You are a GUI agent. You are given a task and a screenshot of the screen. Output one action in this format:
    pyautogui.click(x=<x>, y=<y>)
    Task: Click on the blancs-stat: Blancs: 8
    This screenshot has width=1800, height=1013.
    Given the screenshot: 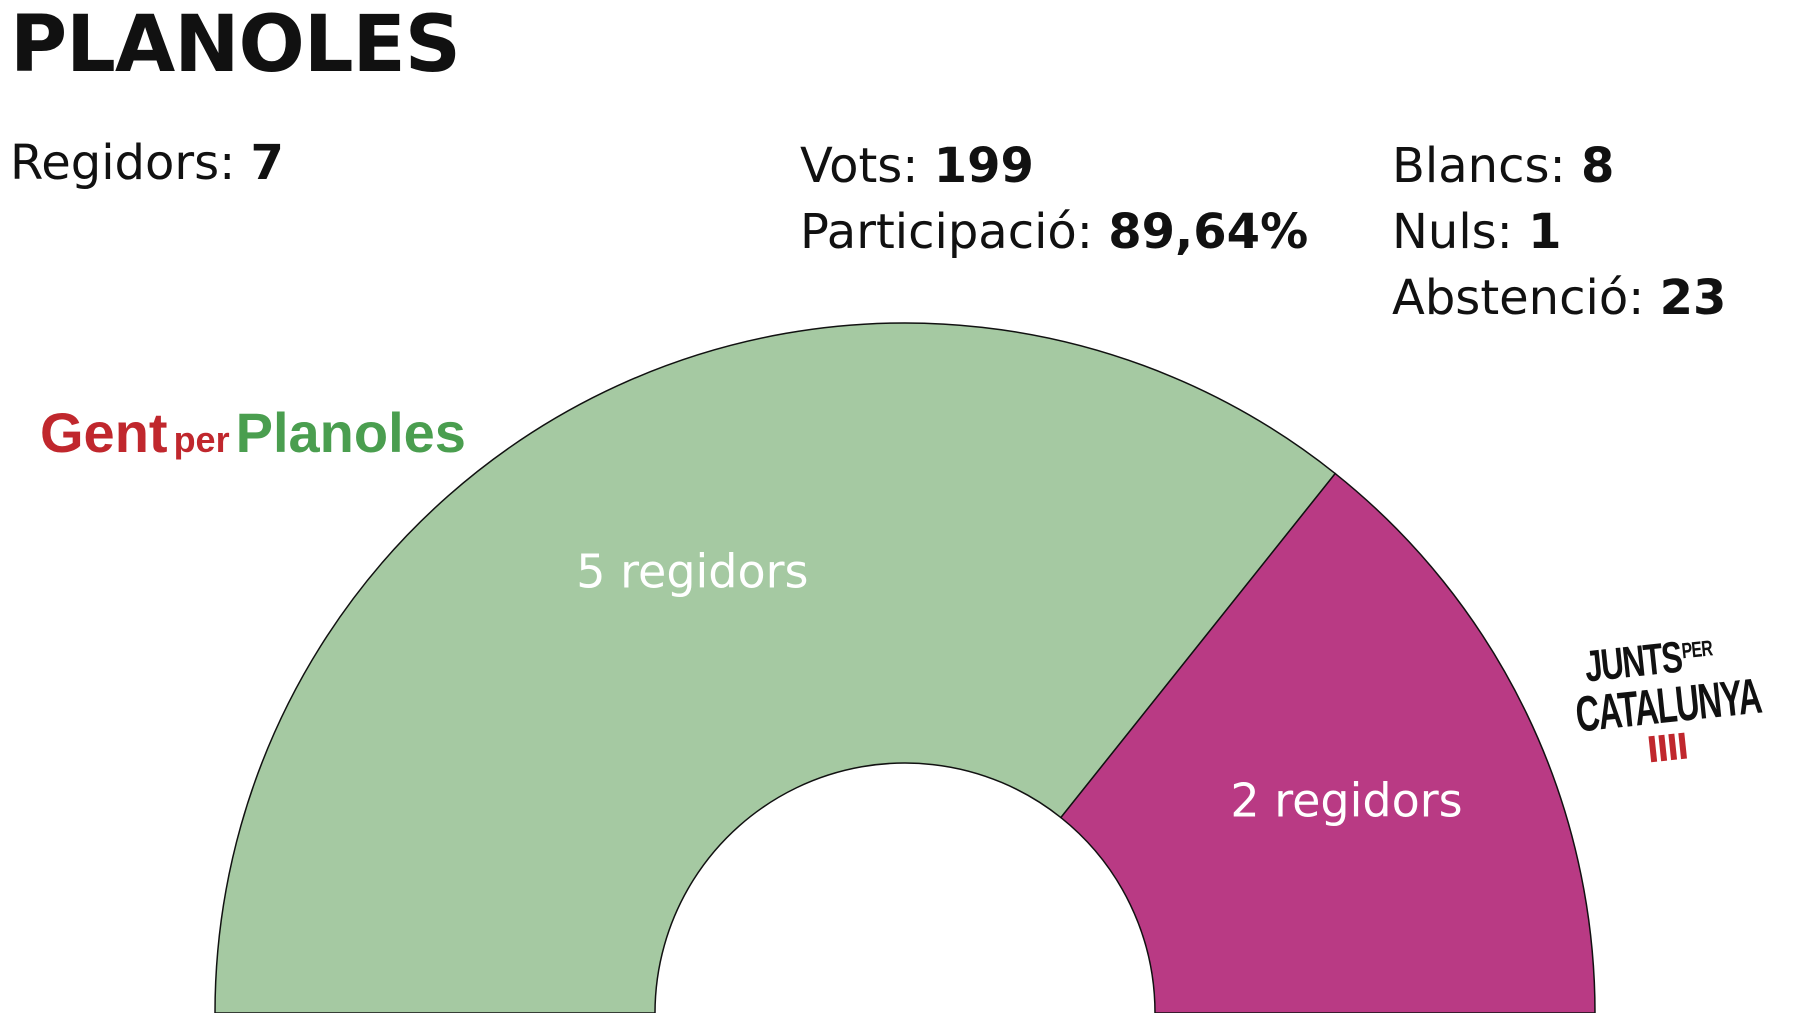 What is the action you would take?
    pyautogui.click(x=1503, y=166)
    